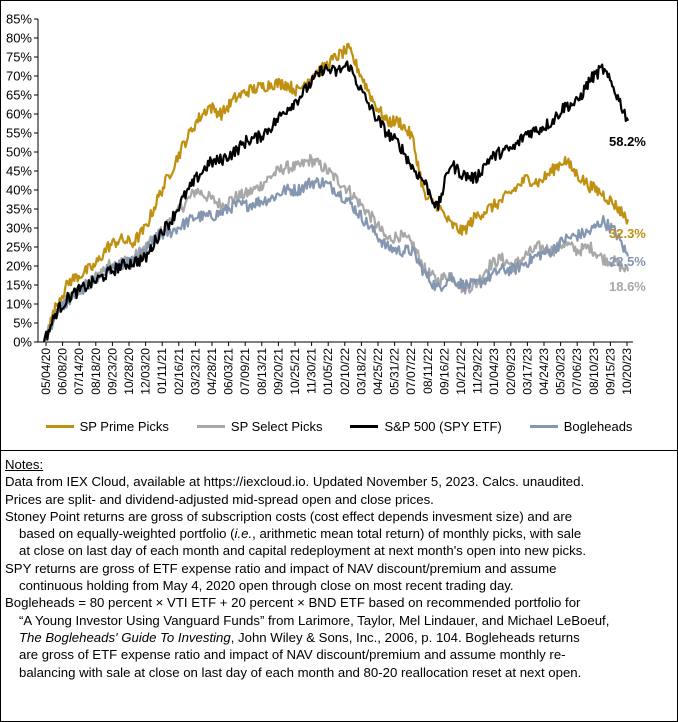  Describe the element at coordinates (19, 190) in the screenshot. I see `y-tick-label: 40%` at that location.